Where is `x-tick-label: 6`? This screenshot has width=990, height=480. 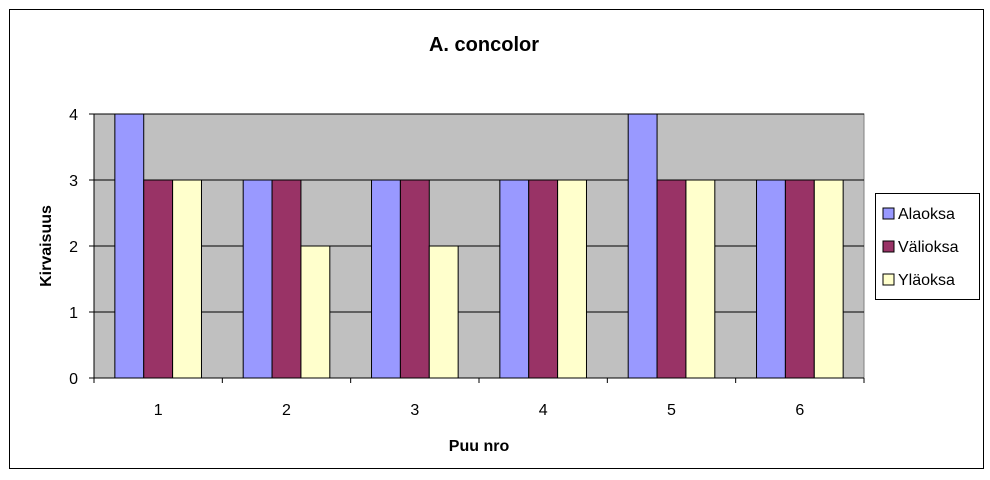
x-tick-label: 6 is located at coordinates (799, 410).